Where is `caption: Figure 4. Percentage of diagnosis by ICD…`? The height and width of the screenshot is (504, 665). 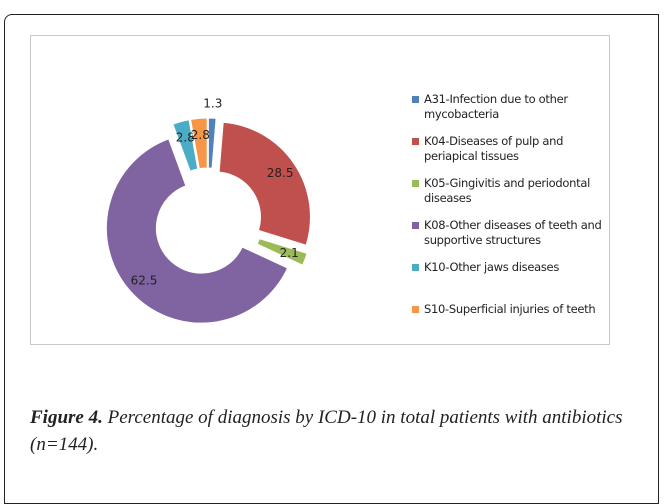
caption: Figure 4. Percentage of diagnosis by ICD… is located at coordinates (335, 431).